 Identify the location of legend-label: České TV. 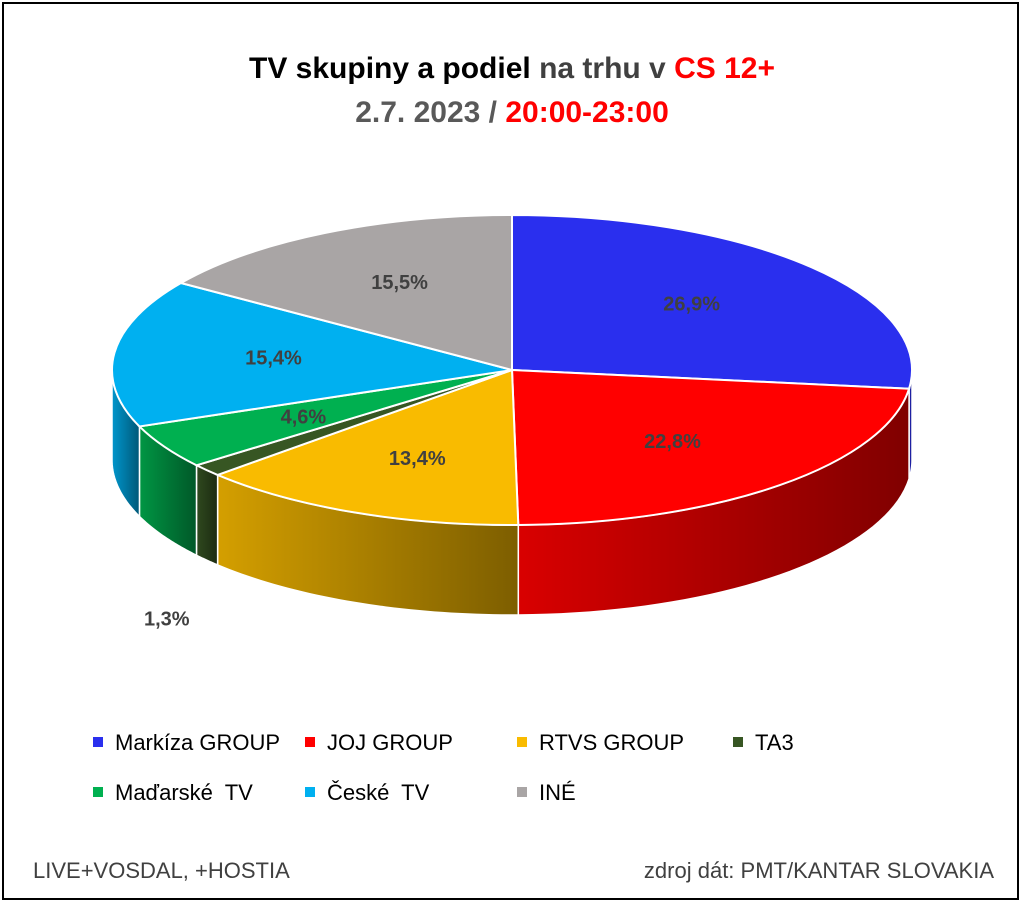
(378, 792).